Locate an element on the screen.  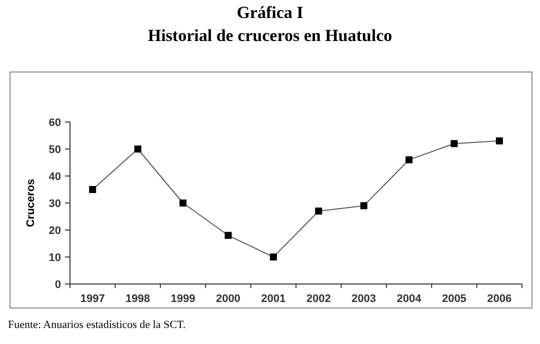
x-tick-label: 2004 is located at coordinates (409, 299).